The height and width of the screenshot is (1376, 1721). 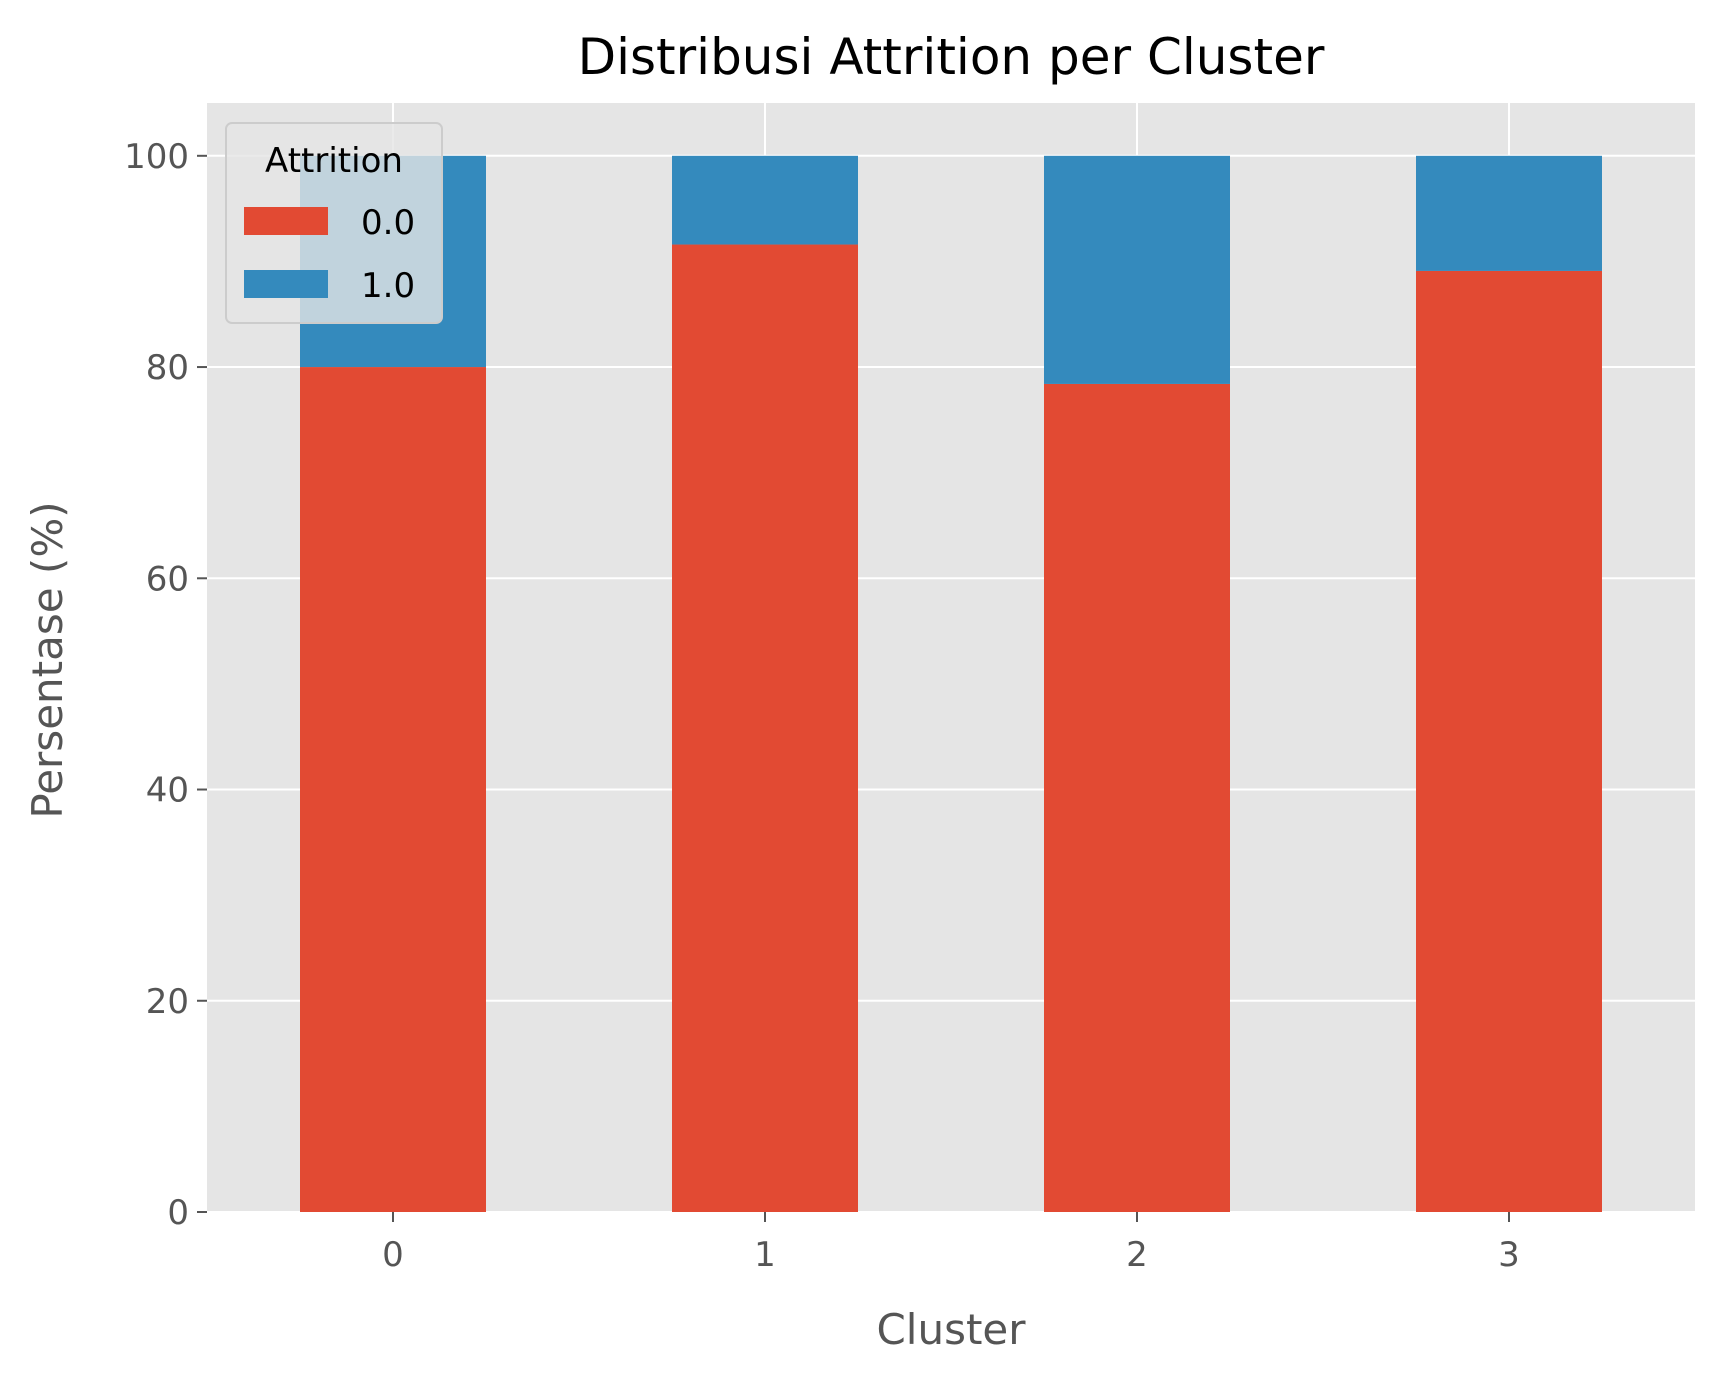 I want to click on legend-label-0: 0.0, so click(x=388, y=223).